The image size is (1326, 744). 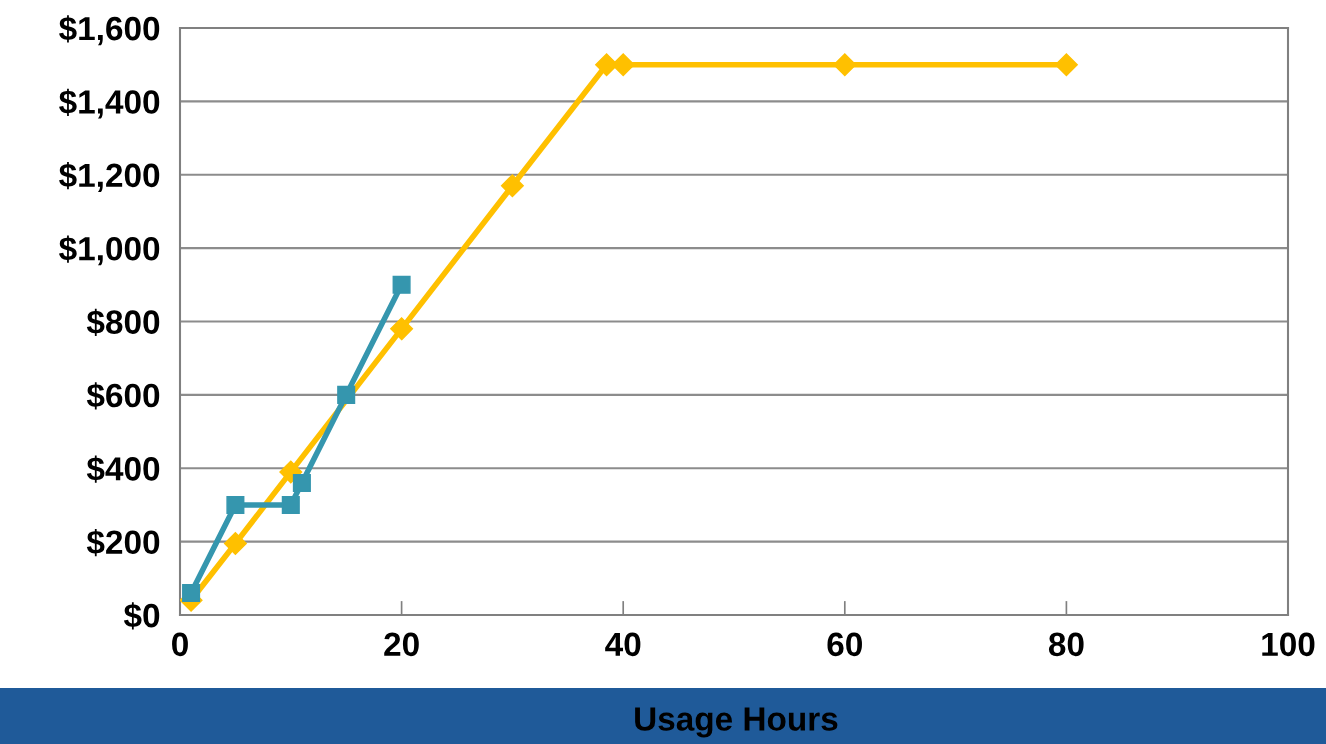 What do you see at coordinates (109, 250) in the screenshot?
I see `y-tick-label: $1,000` at bounding box center [109, 250].